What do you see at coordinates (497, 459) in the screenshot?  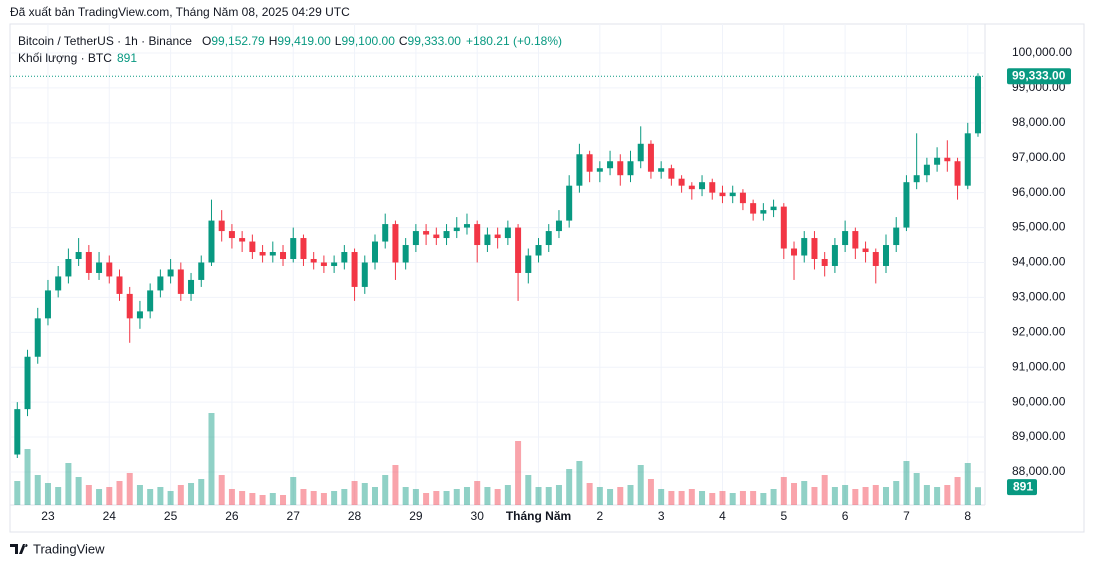 I see `volume-layer` at bounding box center [497, 459].